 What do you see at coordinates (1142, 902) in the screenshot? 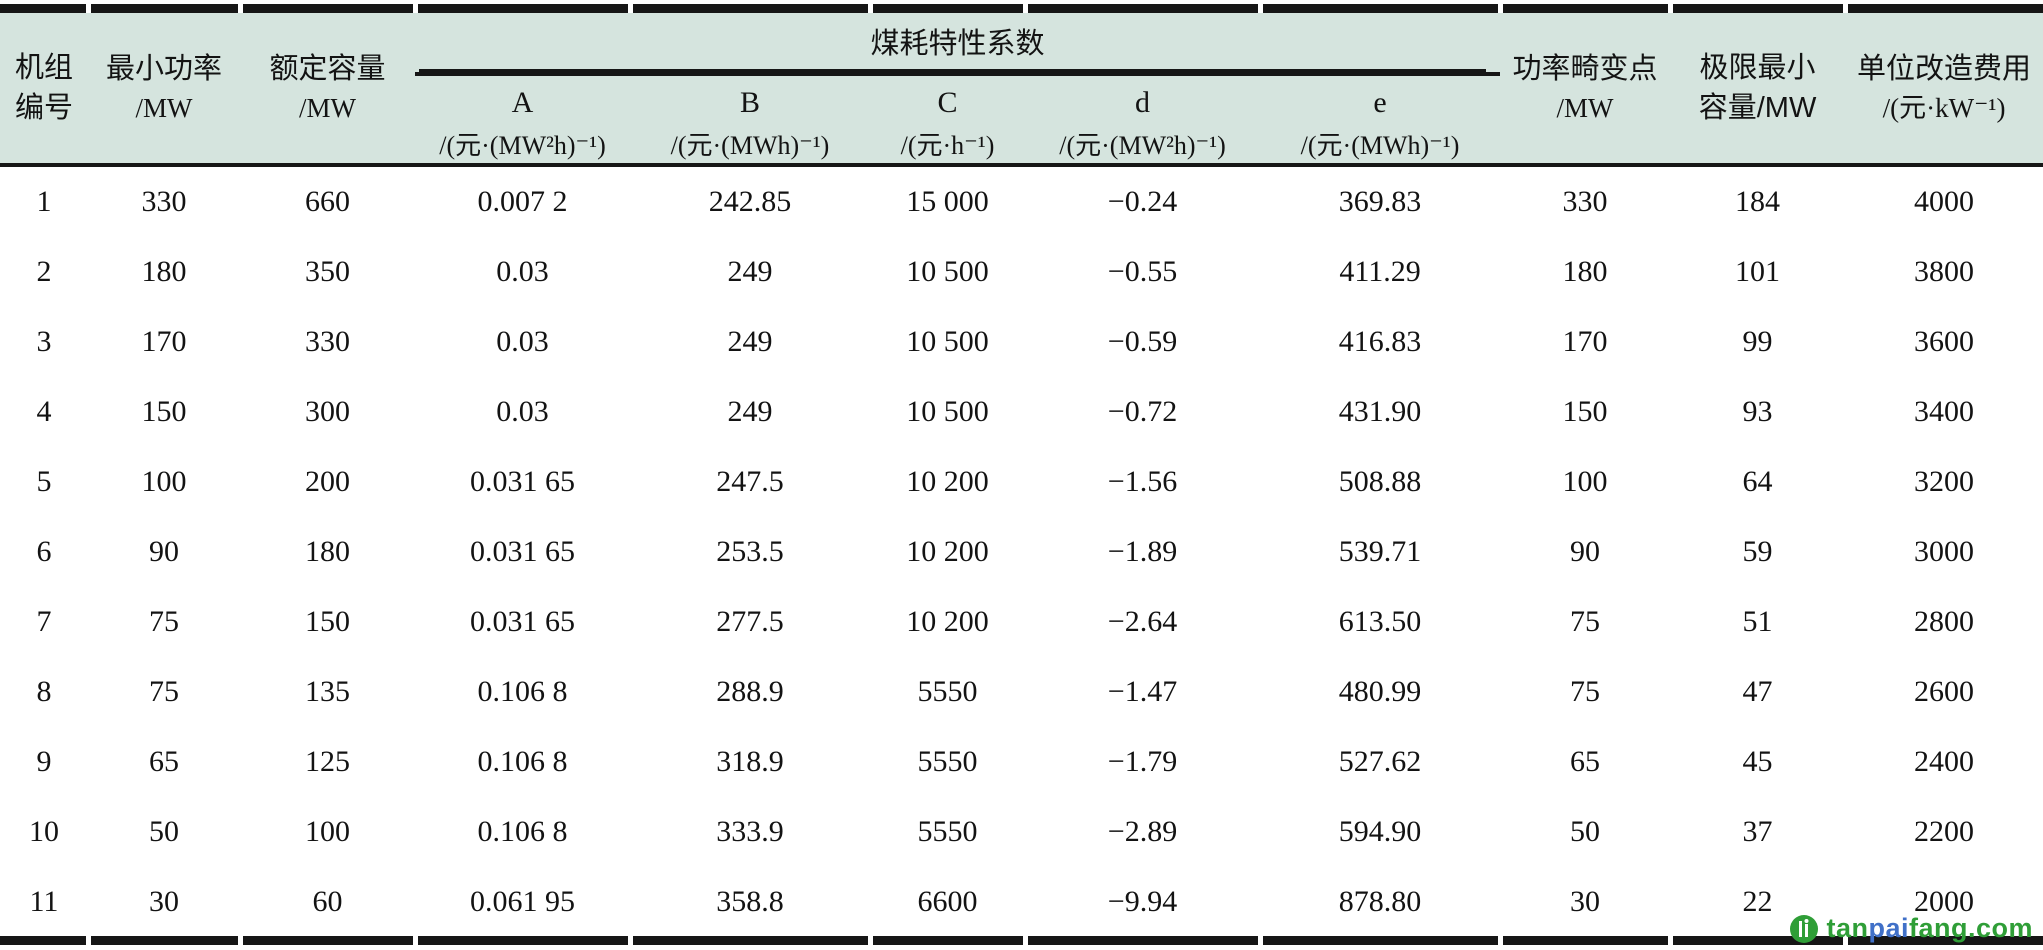
I see `cell: −9.94` at bounding box center [1142, 902].